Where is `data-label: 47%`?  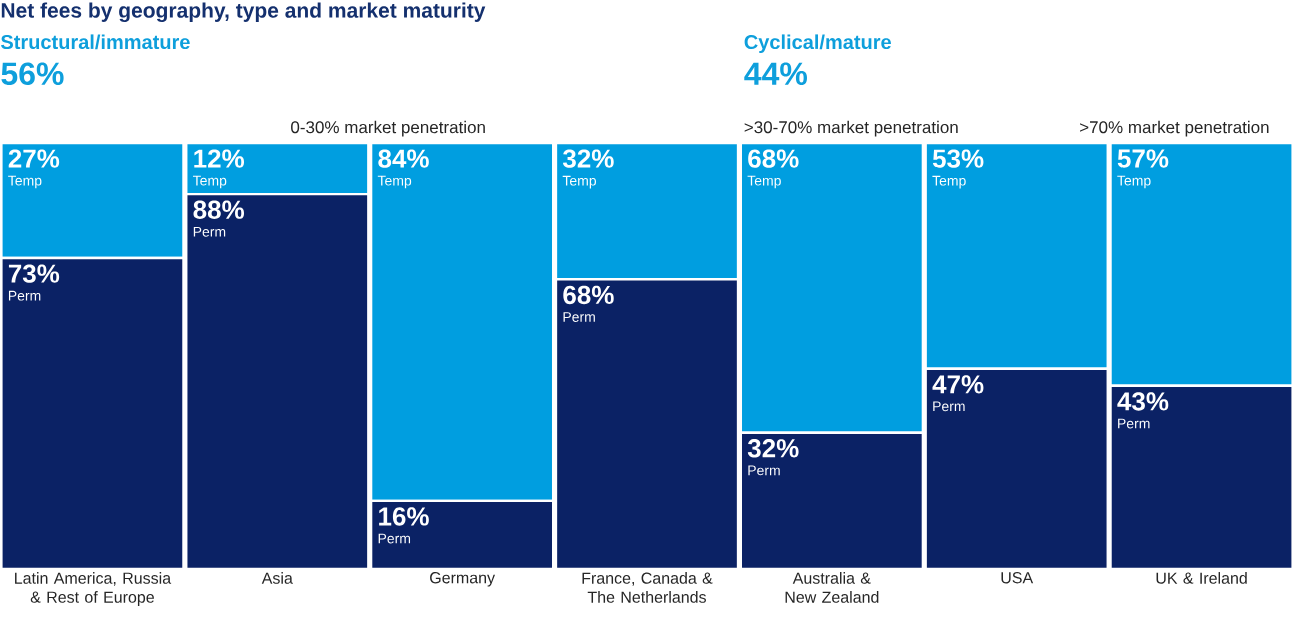
data-label: 47% is located at coordinates (958, 384).